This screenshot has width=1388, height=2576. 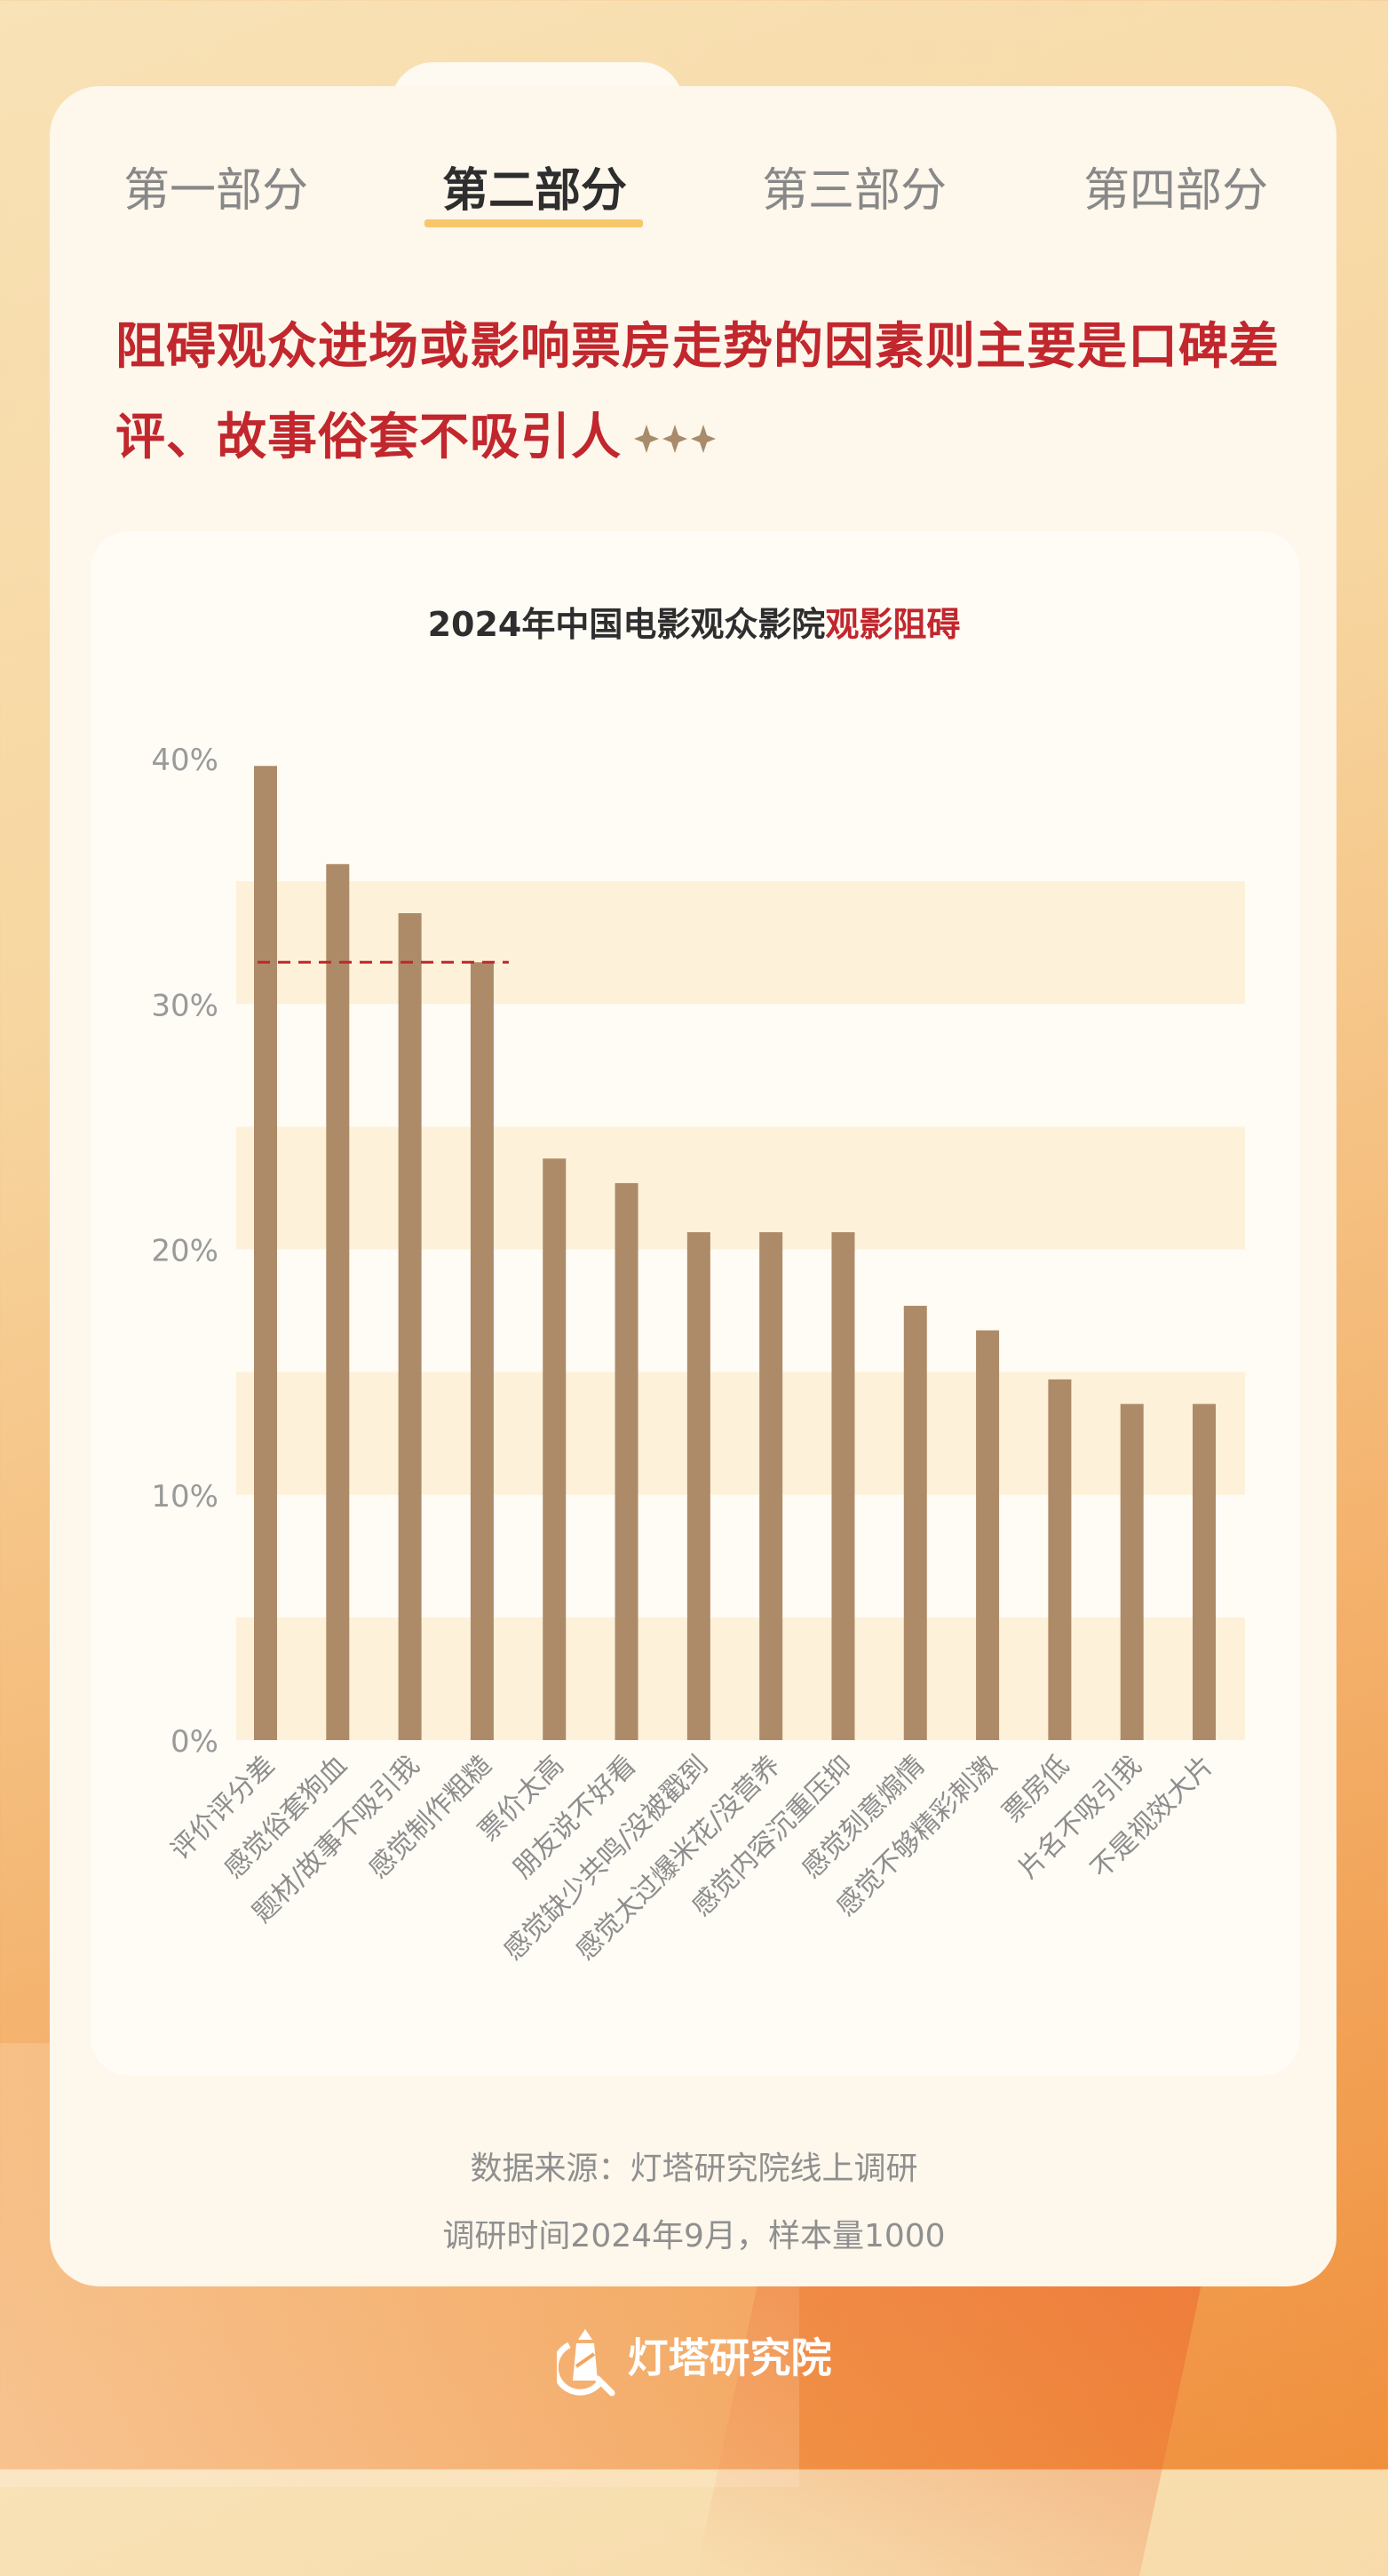 What do you see at coordinates (854, 191) in the screenshot?
I see `tab-part-3: 第三部分` at bounding box center [854, 191].